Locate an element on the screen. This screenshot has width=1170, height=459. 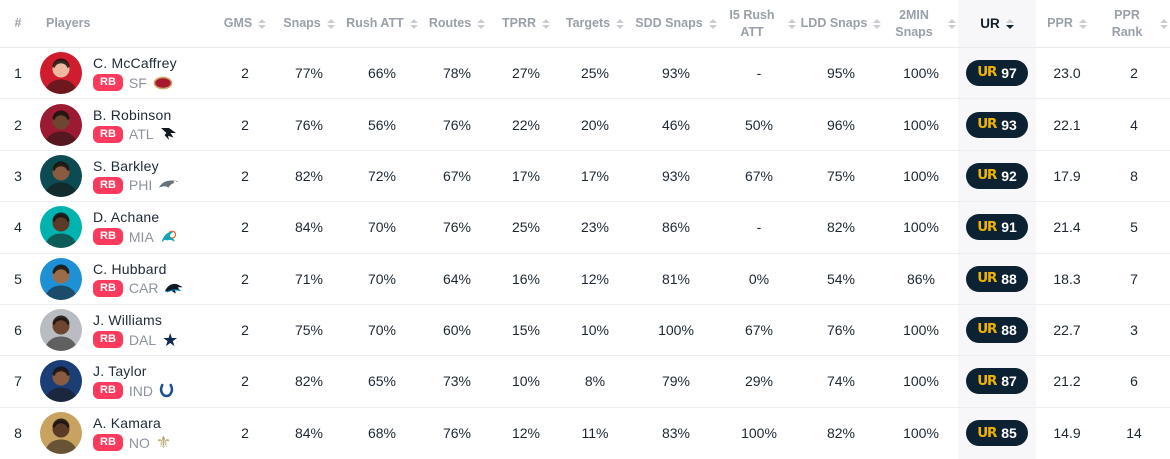
ppr-value: 17.9 is located at coordinates (1067, 175).